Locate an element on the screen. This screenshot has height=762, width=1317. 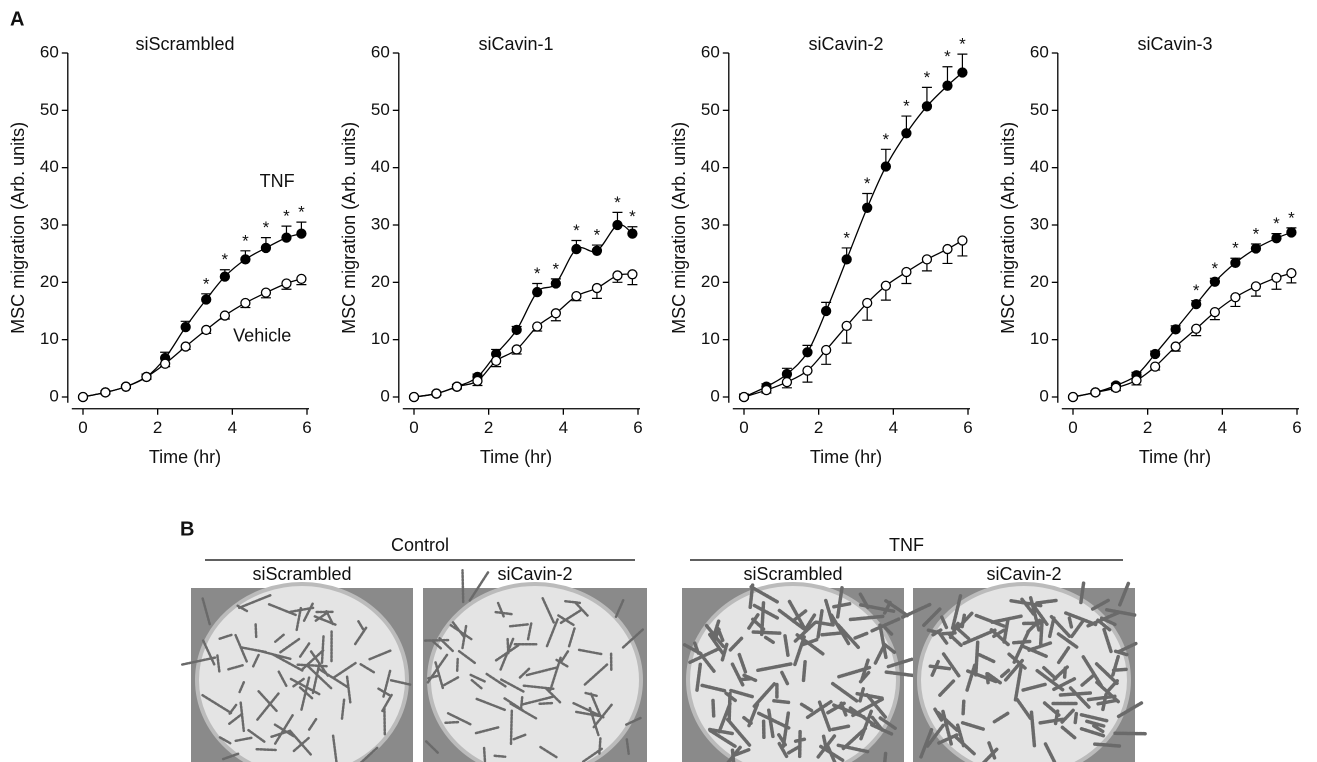
chart-title: siCavin-2 is located at coordinates (845, 44).